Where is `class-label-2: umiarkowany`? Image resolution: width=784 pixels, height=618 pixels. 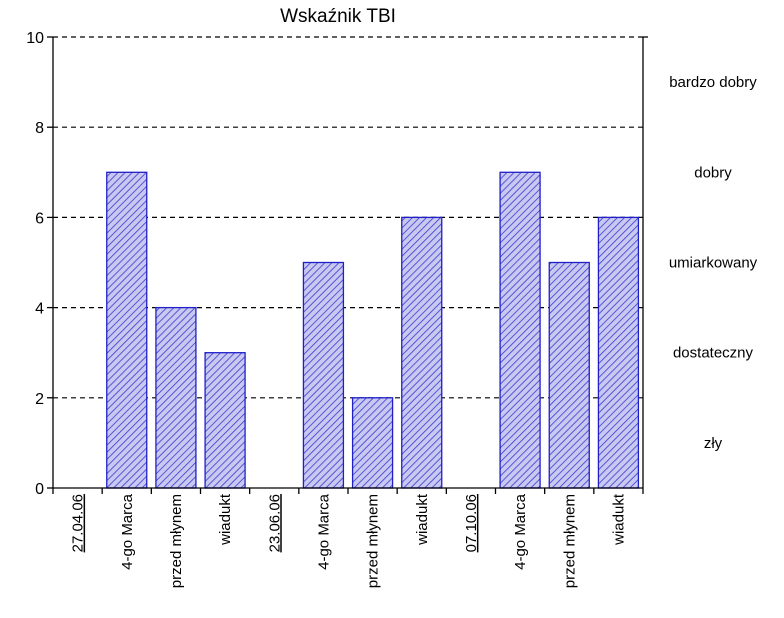
class-label-2: umiarkowany is located at coordinates (713, 263).